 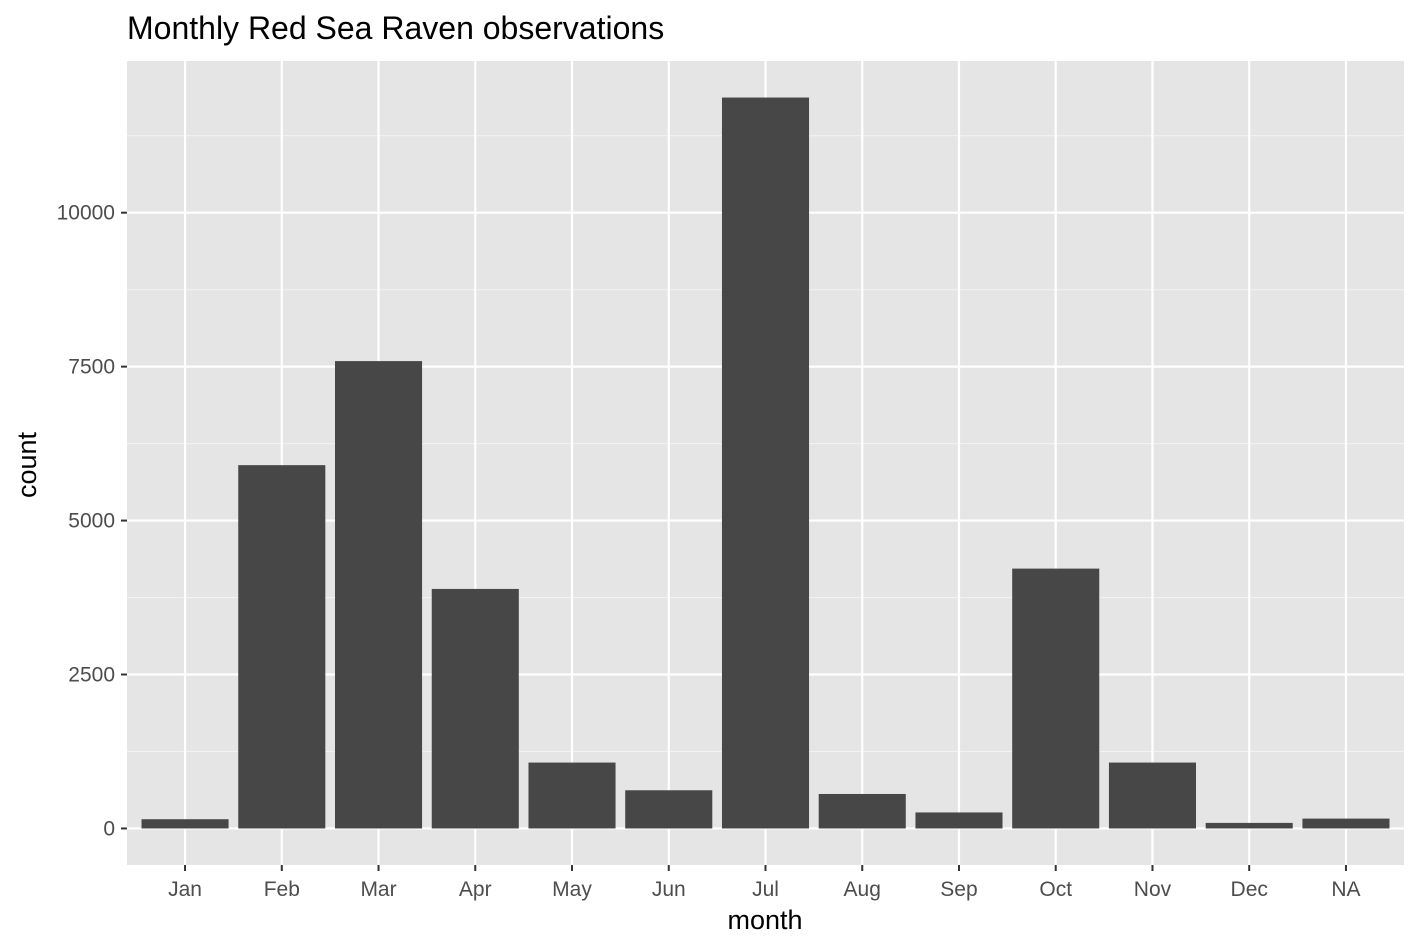 I want to click on bar-na, so click(x=1346, y=823).